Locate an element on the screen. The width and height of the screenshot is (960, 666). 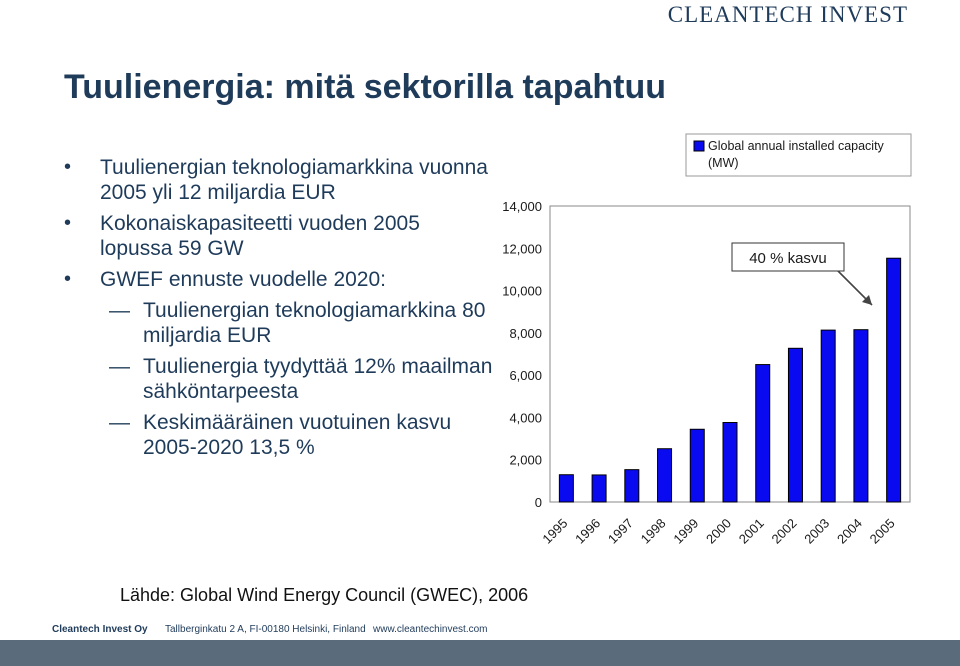
x-tick-label: 2004 is located at coordinates (849, 531).